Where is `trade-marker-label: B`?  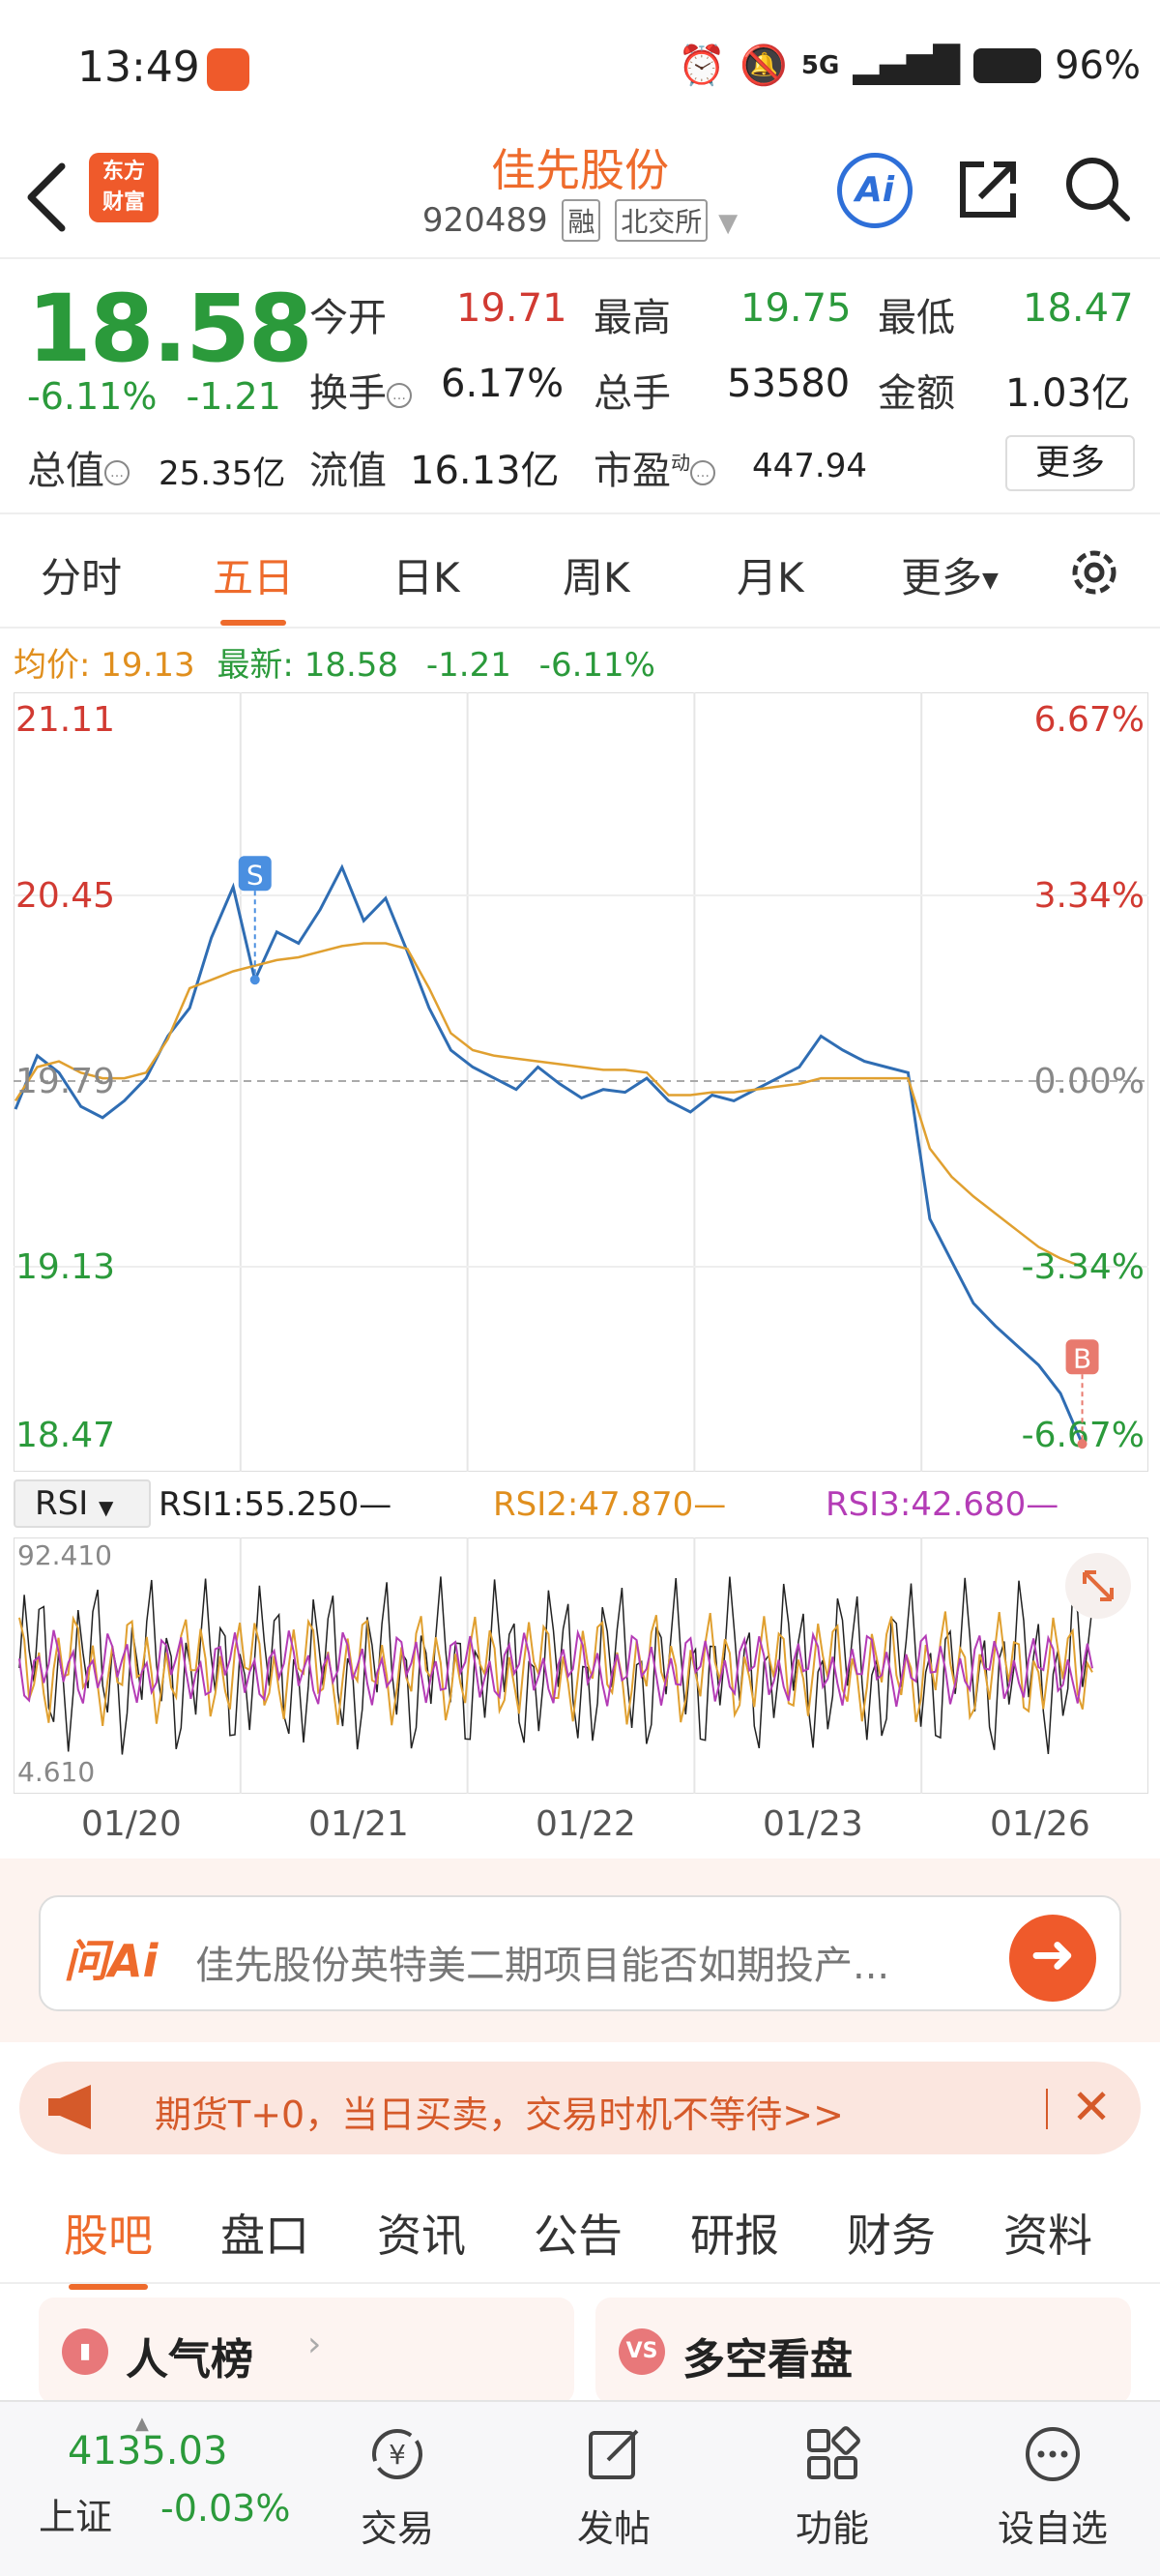
trade-marker-label: B is located at coordinates (1082, 1358).